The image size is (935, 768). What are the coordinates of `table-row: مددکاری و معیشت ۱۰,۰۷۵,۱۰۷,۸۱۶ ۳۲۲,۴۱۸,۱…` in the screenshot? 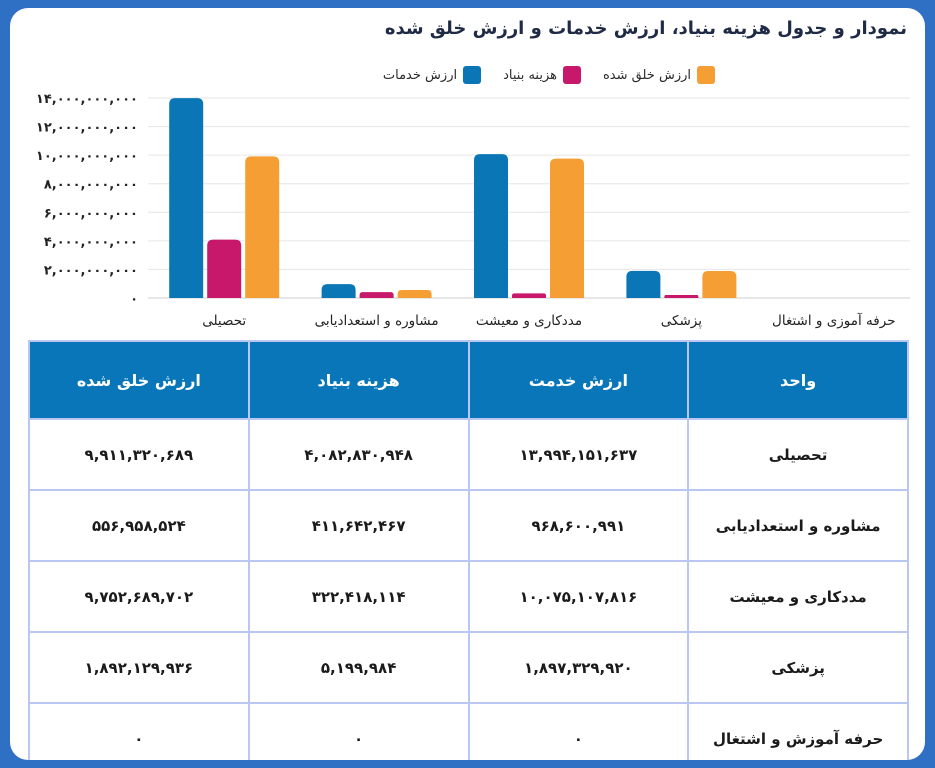 It's located at (468, 596).